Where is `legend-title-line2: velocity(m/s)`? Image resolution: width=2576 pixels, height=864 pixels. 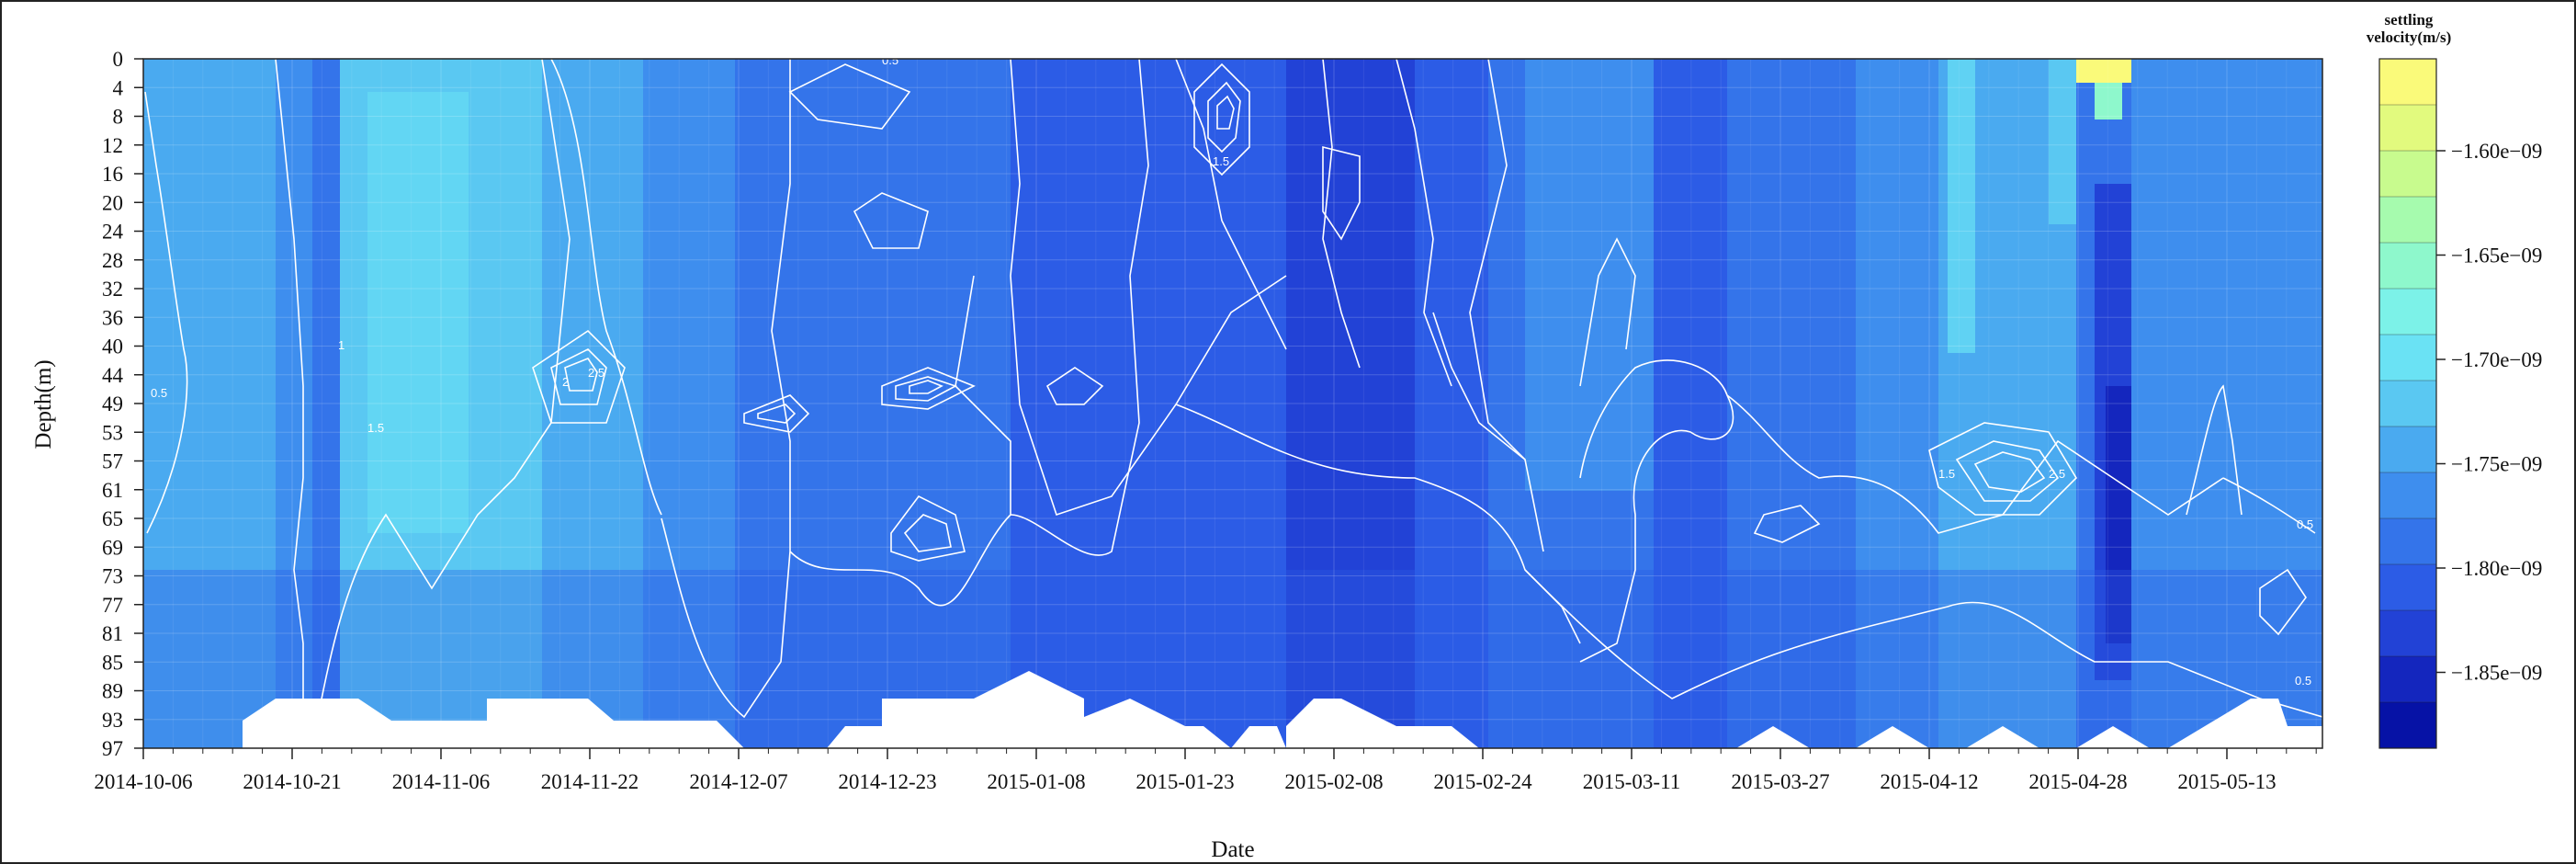 legend-title-line2: velocity(m/s) is located at coordinates (2409, 37).